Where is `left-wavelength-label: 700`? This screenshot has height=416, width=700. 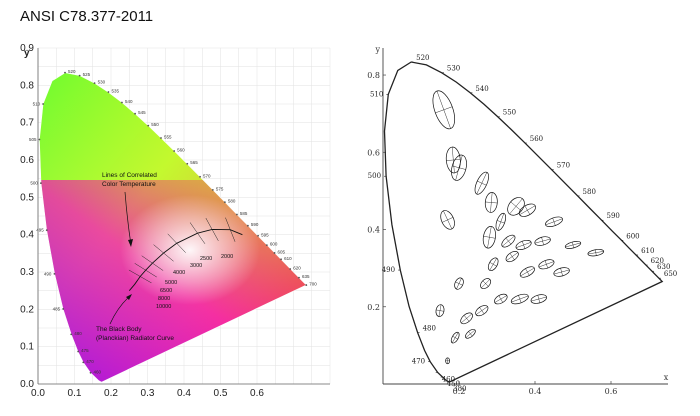 left-wavelength-label: 700 is located at coordinates (313, 284).